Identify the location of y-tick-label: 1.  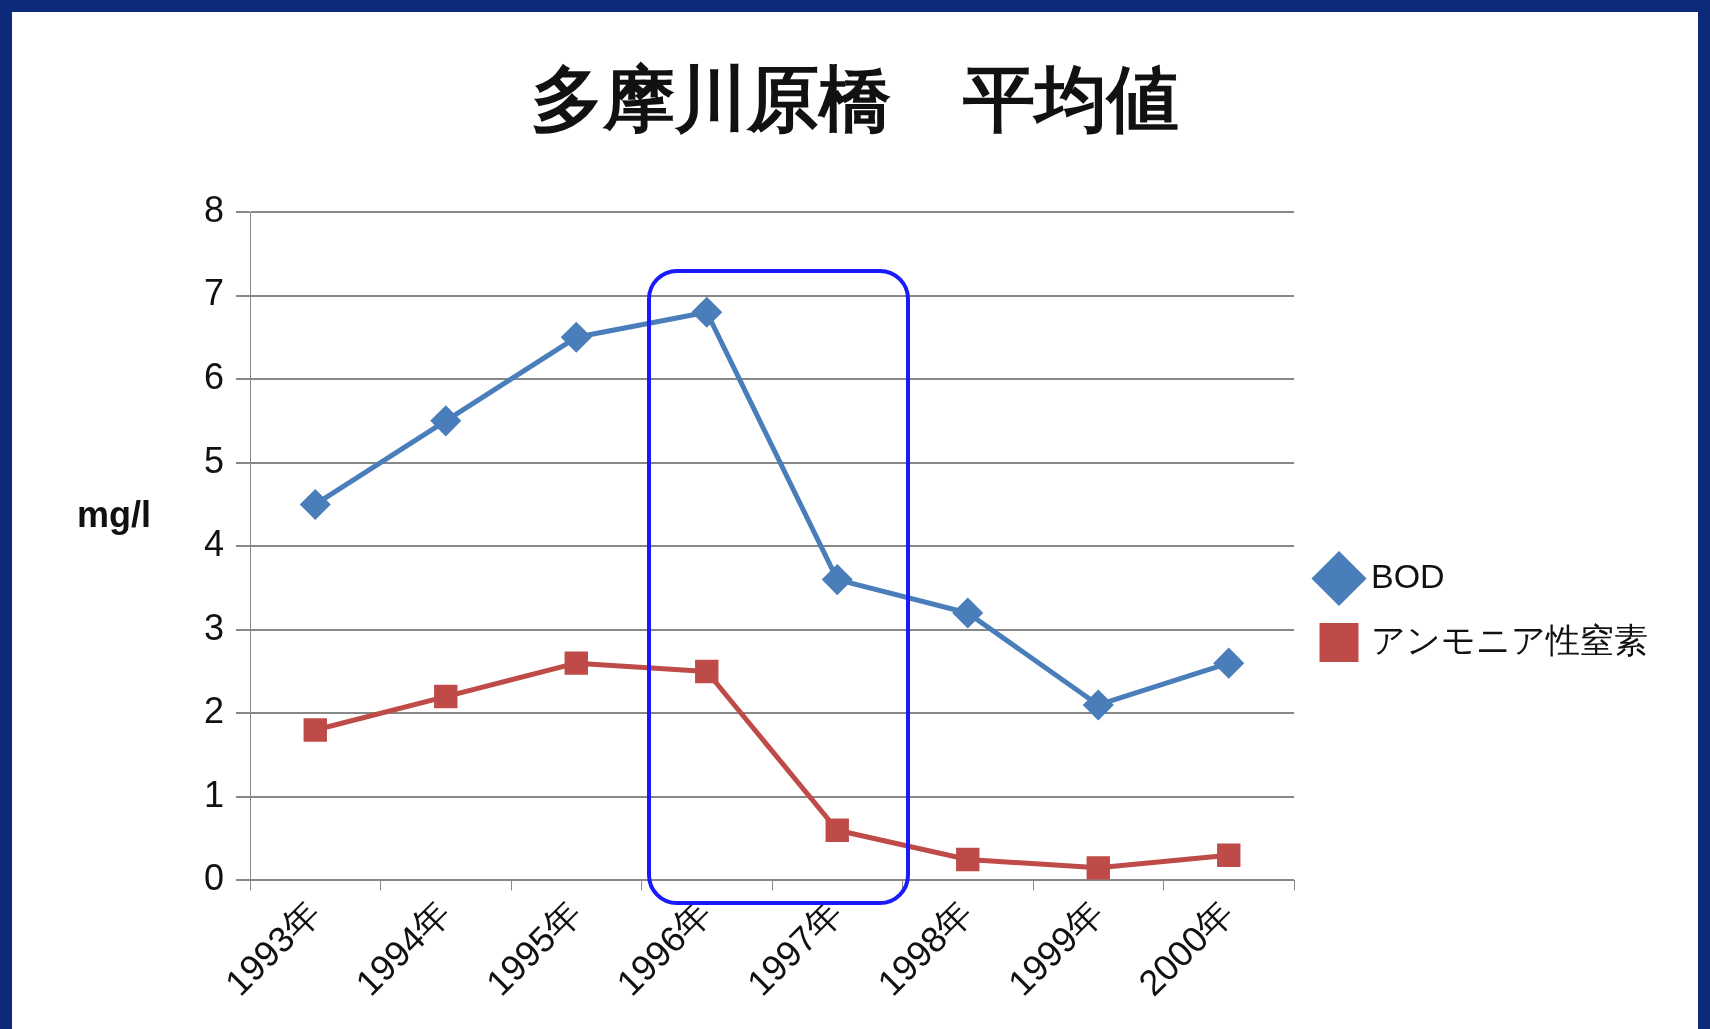
(214, 794).